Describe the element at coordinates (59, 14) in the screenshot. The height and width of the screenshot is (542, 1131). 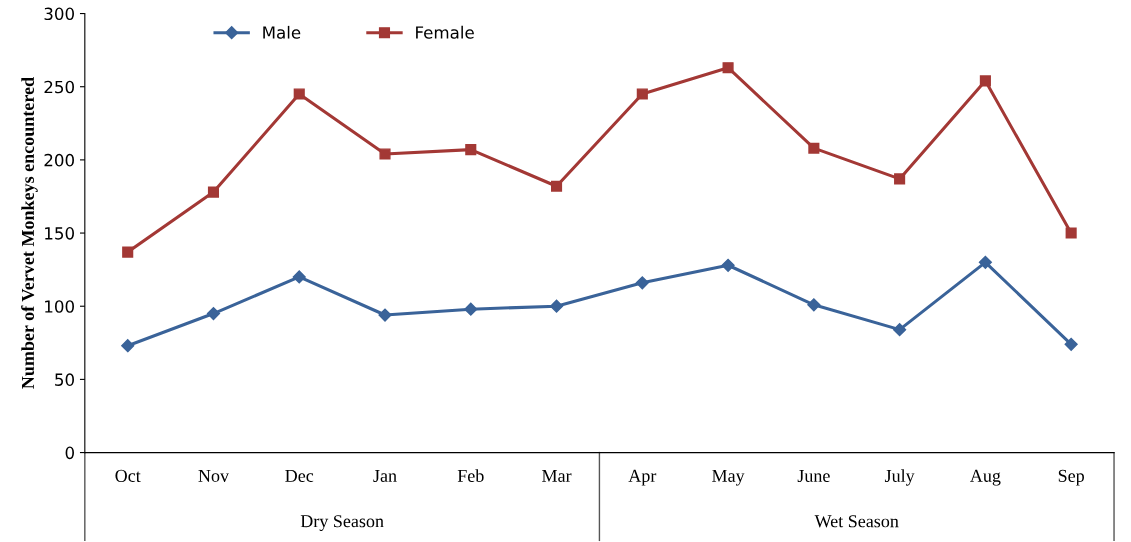
I see `y-tick-label: 300` at that location.